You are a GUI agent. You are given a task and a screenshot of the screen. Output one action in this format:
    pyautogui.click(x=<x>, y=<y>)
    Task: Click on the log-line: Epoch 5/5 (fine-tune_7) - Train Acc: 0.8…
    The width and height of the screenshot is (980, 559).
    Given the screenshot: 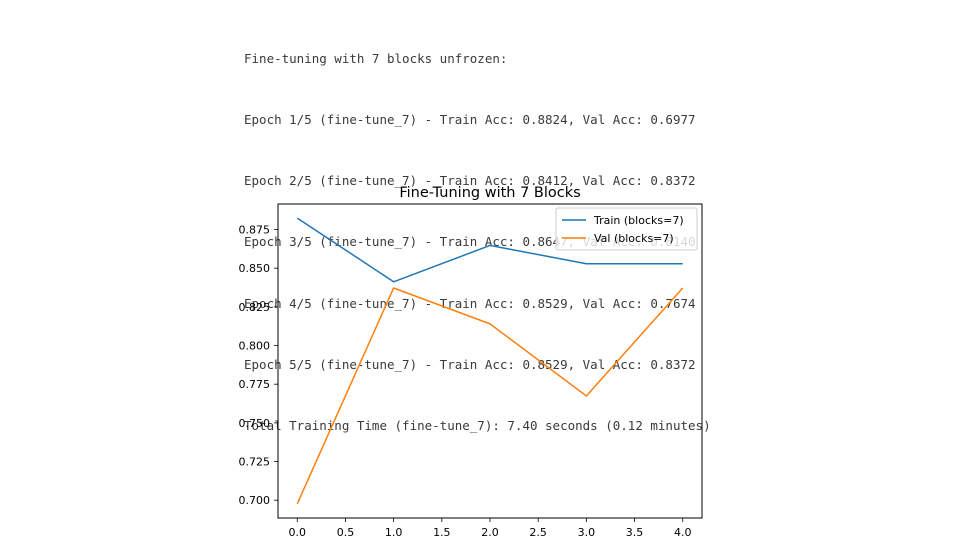 What is the action you would take?
    pyautogui.click(x=470, y=364)
    